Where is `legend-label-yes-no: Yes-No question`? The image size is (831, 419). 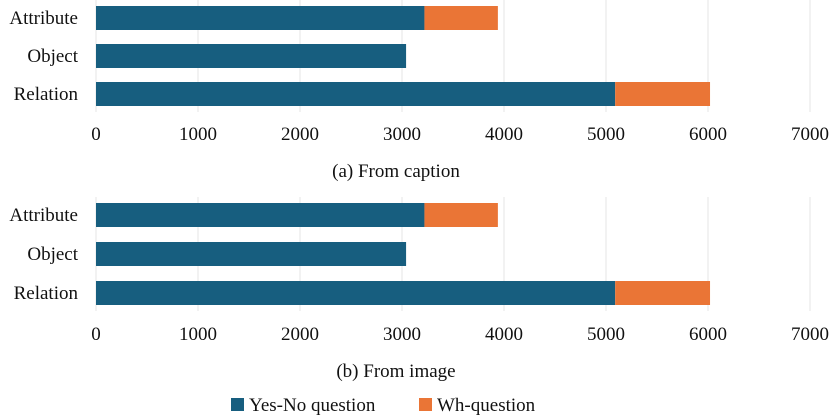 legend-label-yes-no: Yes-No question is located at coordinates (312, 405).